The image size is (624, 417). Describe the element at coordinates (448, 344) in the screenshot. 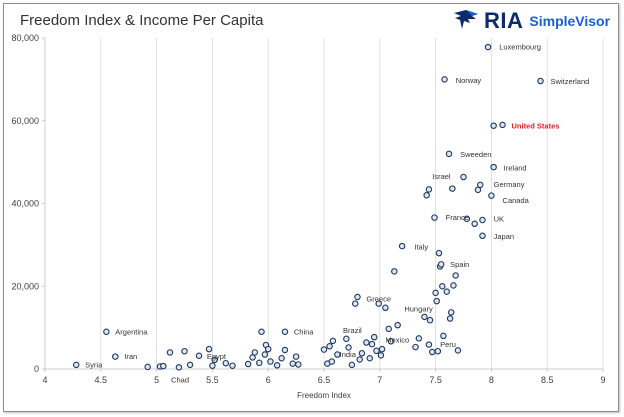

I see `point-label: Peru` at that location.